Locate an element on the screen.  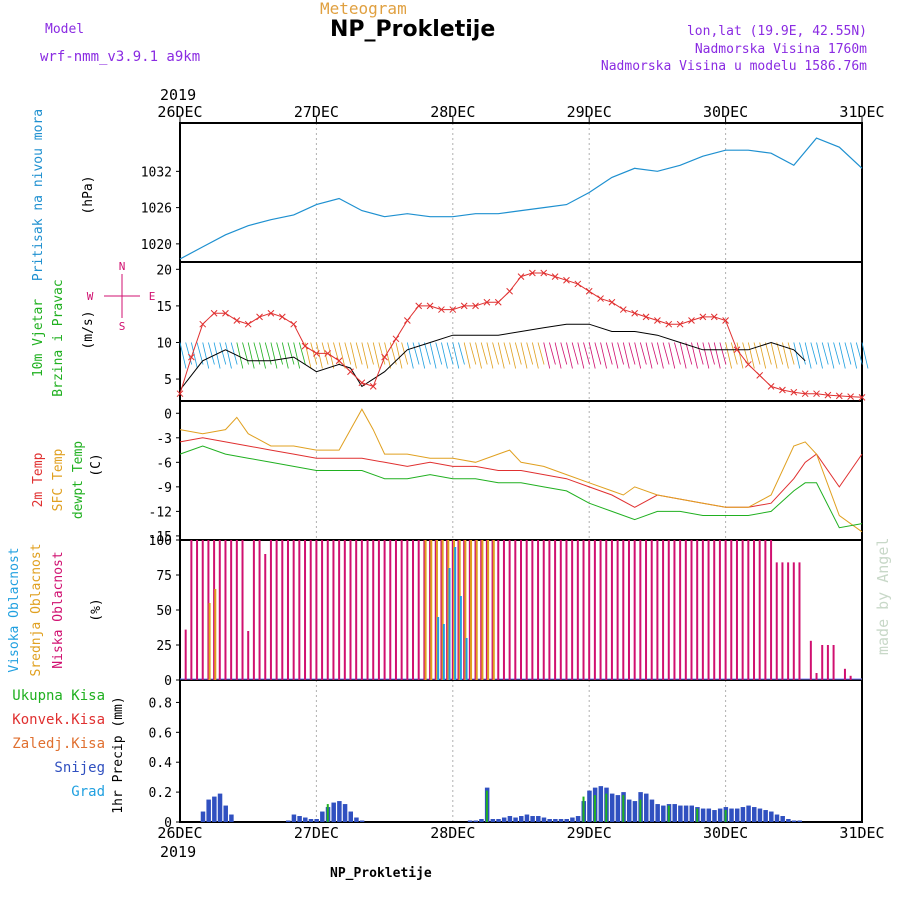
unit-cloud: (%) is located at coordinates (96, 609).